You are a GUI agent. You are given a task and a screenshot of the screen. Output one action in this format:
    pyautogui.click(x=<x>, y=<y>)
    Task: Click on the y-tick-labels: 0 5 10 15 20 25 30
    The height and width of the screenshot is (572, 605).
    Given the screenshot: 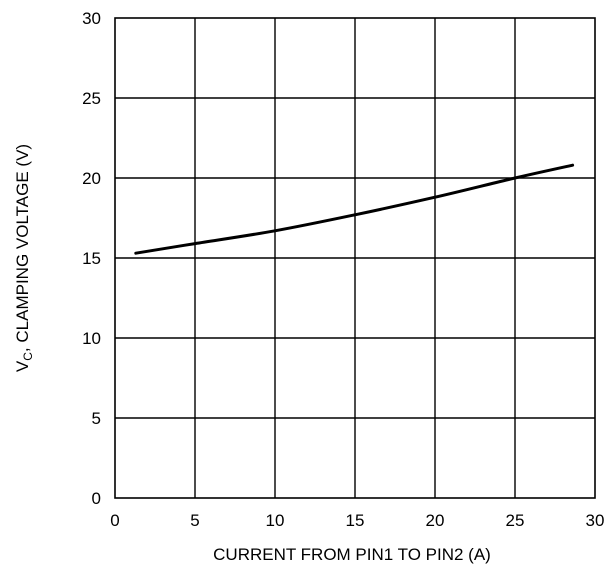 What is the action you would take?
    pyautogui.click(x=91, y=258)
    